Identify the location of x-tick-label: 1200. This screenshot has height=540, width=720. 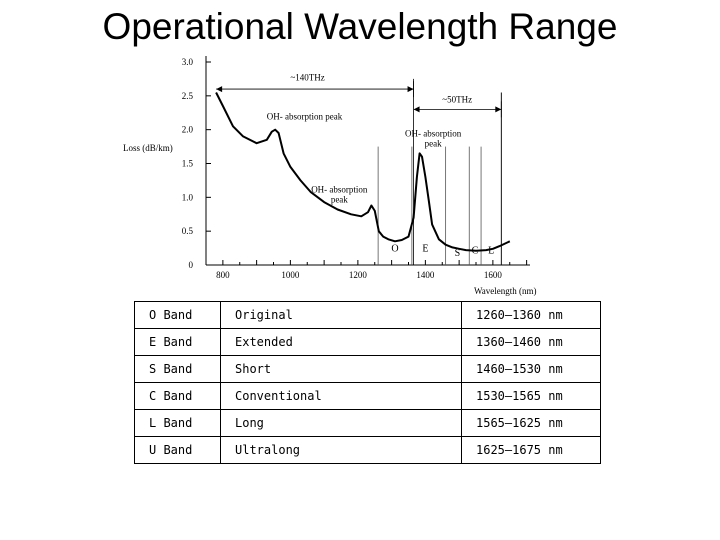
(358, 275).